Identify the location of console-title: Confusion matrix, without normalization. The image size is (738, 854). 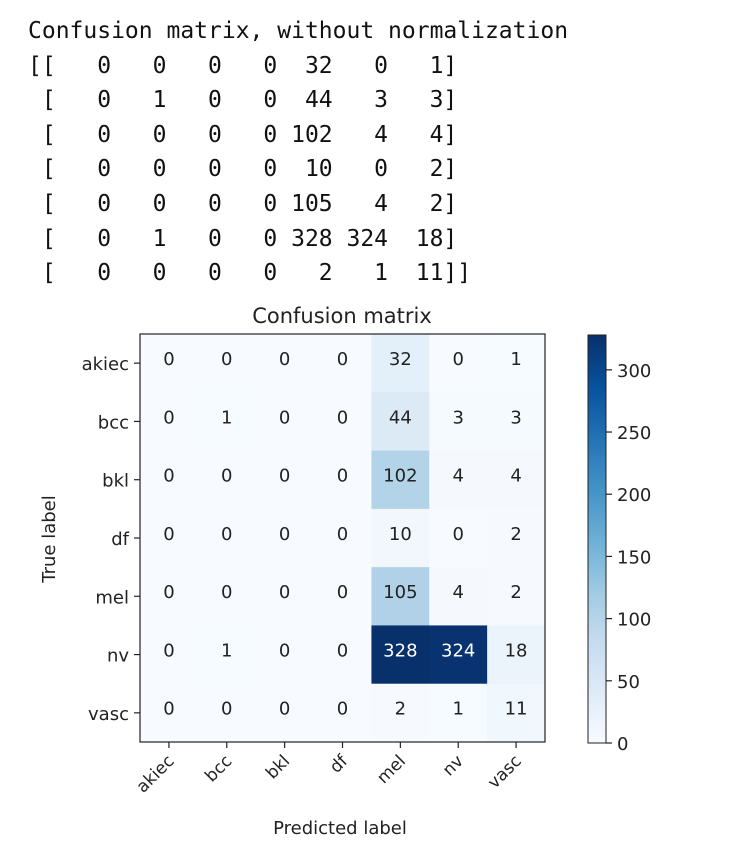
(298, 31).